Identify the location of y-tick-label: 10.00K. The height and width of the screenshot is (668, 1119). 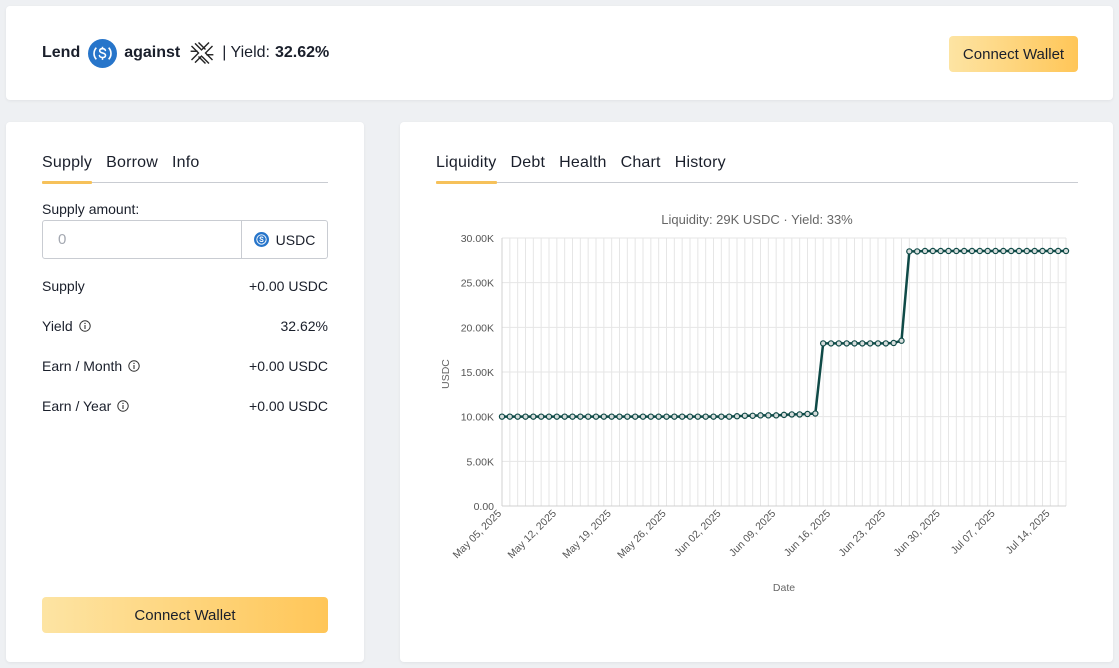
(477, 418).